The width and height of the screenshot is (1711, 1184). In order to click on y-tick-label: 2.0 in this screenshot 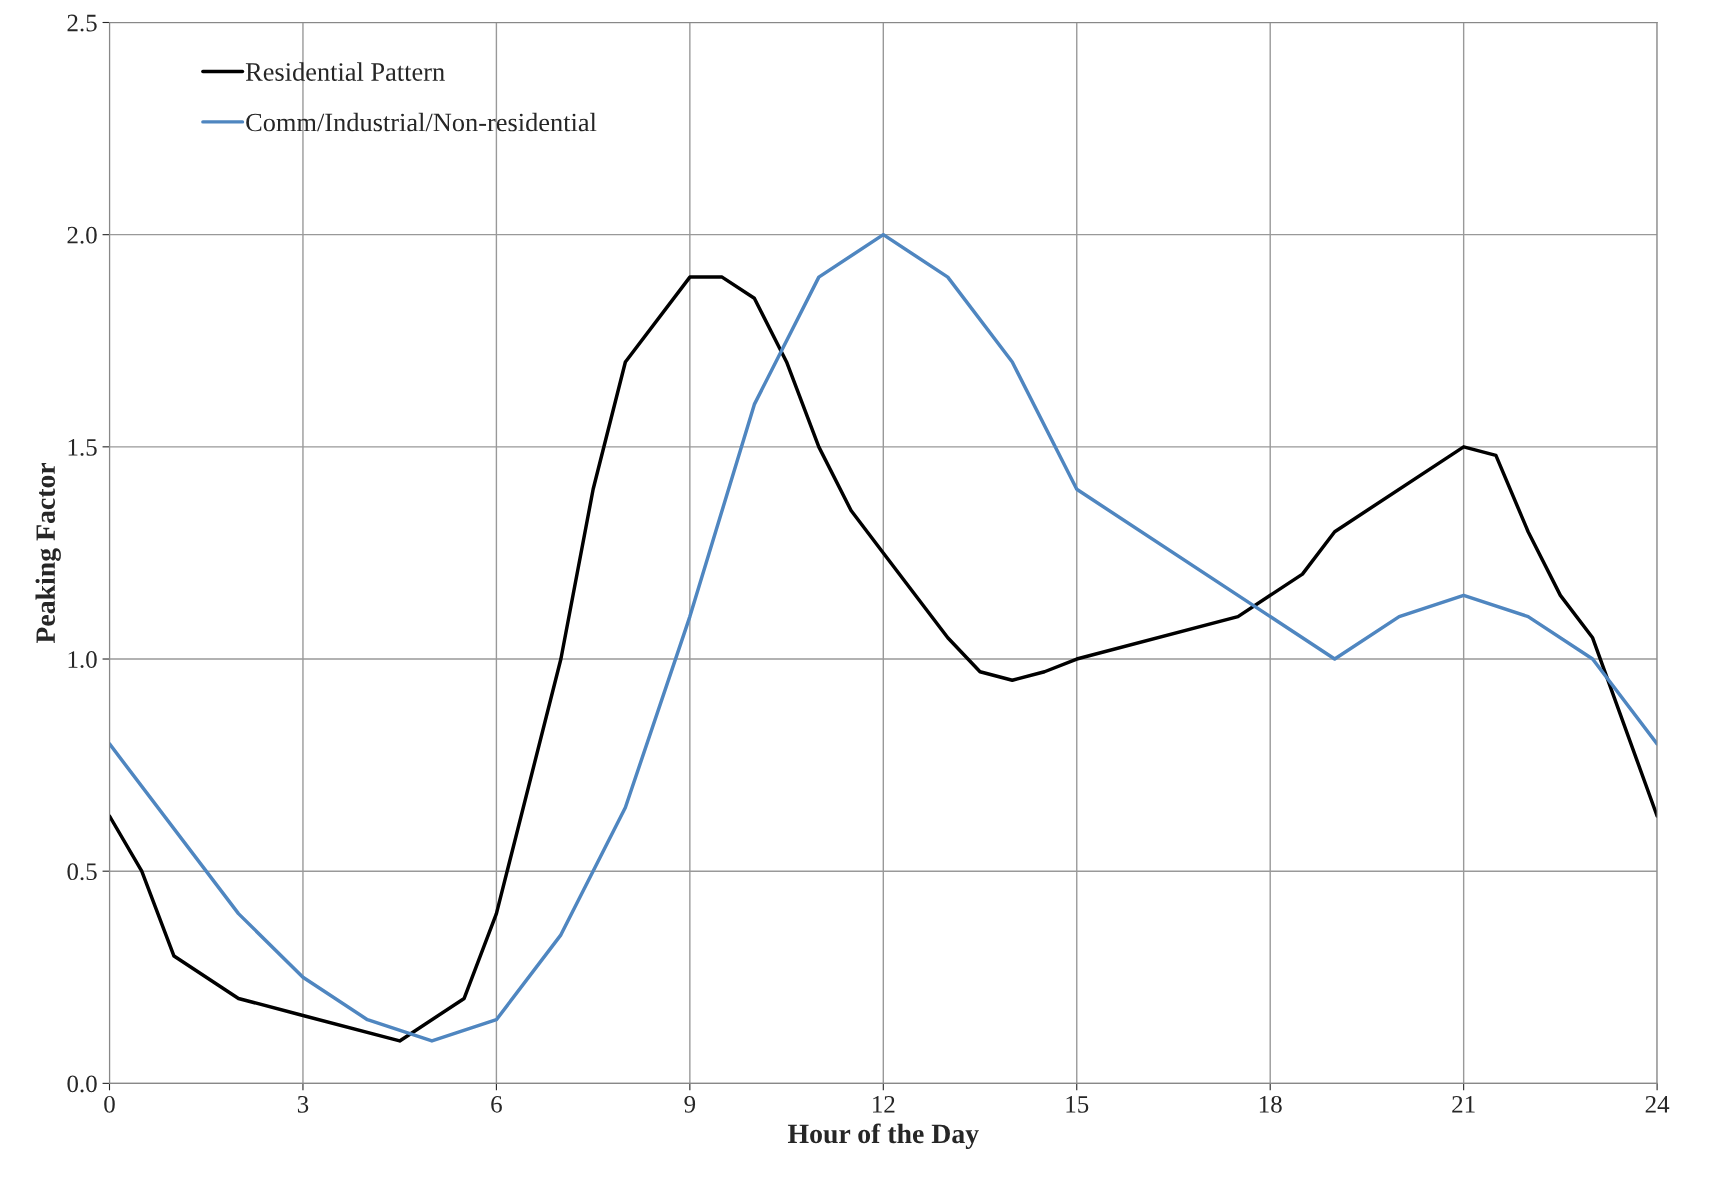, I will do `click(82, 235)`.